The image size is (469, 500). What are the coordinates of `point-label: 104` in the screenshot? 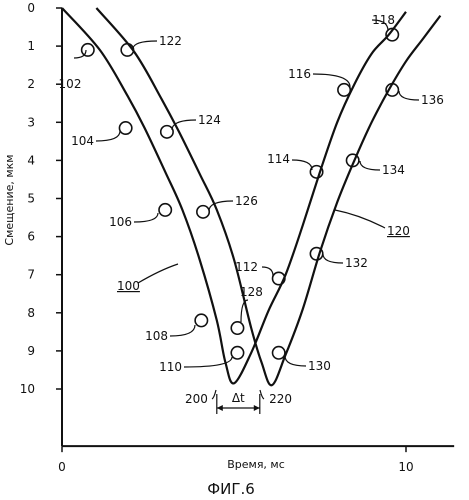 It's located at (82, 141).